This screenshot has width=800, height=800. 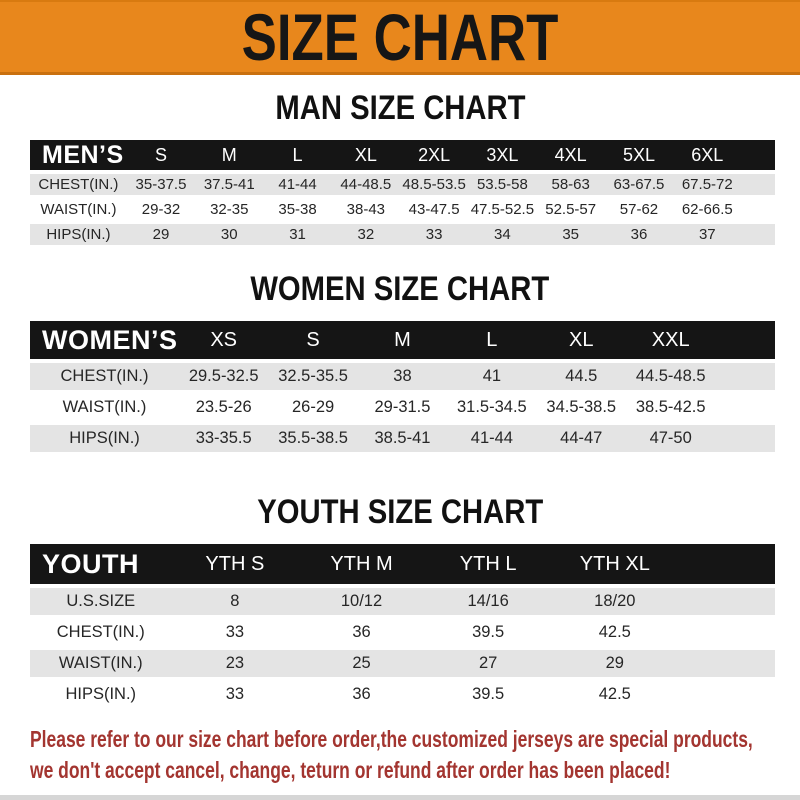 I want to click on value-cell: 38, so click(x=402, y=376).